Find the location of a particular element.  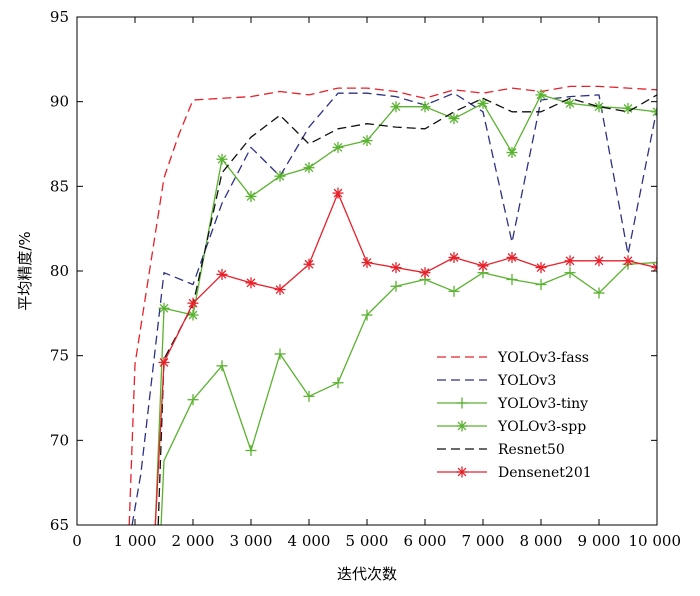

legend-item: YOLOv3-spp is located at coordinates (511, 427).